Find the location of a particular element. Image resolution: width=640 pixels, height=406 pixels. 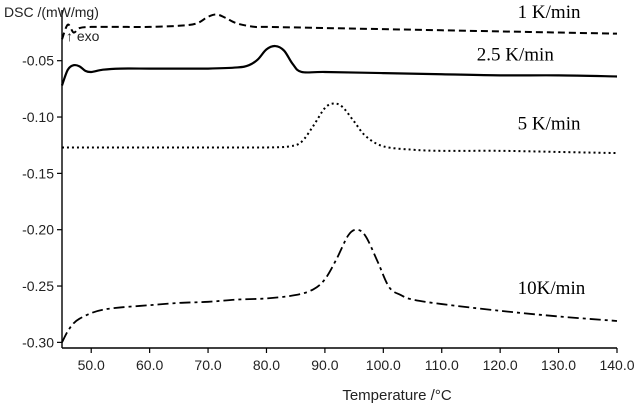

y-tick-label: -0.30 is located at coordinates (38, 342).